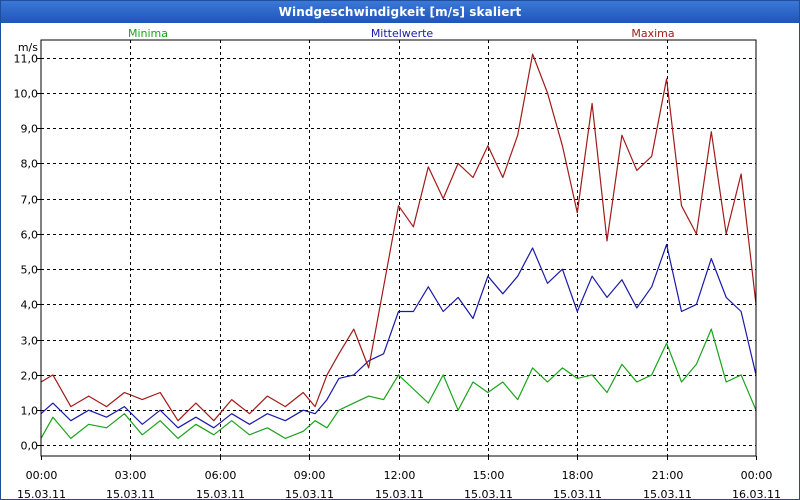  Describe the element at coordinates (400, 475) in the screenshot. I see `x-tick-time: 12:00` at that location.